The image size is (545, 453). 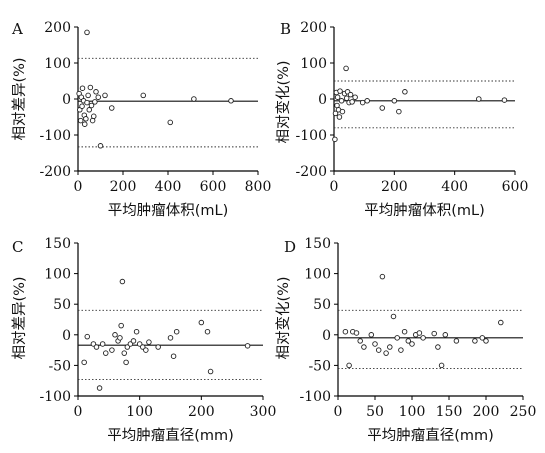 What do you see at coordinates (322, 305) in the screenshot?
I see `y-tick-label: 50` at bounding box center [322, 305].